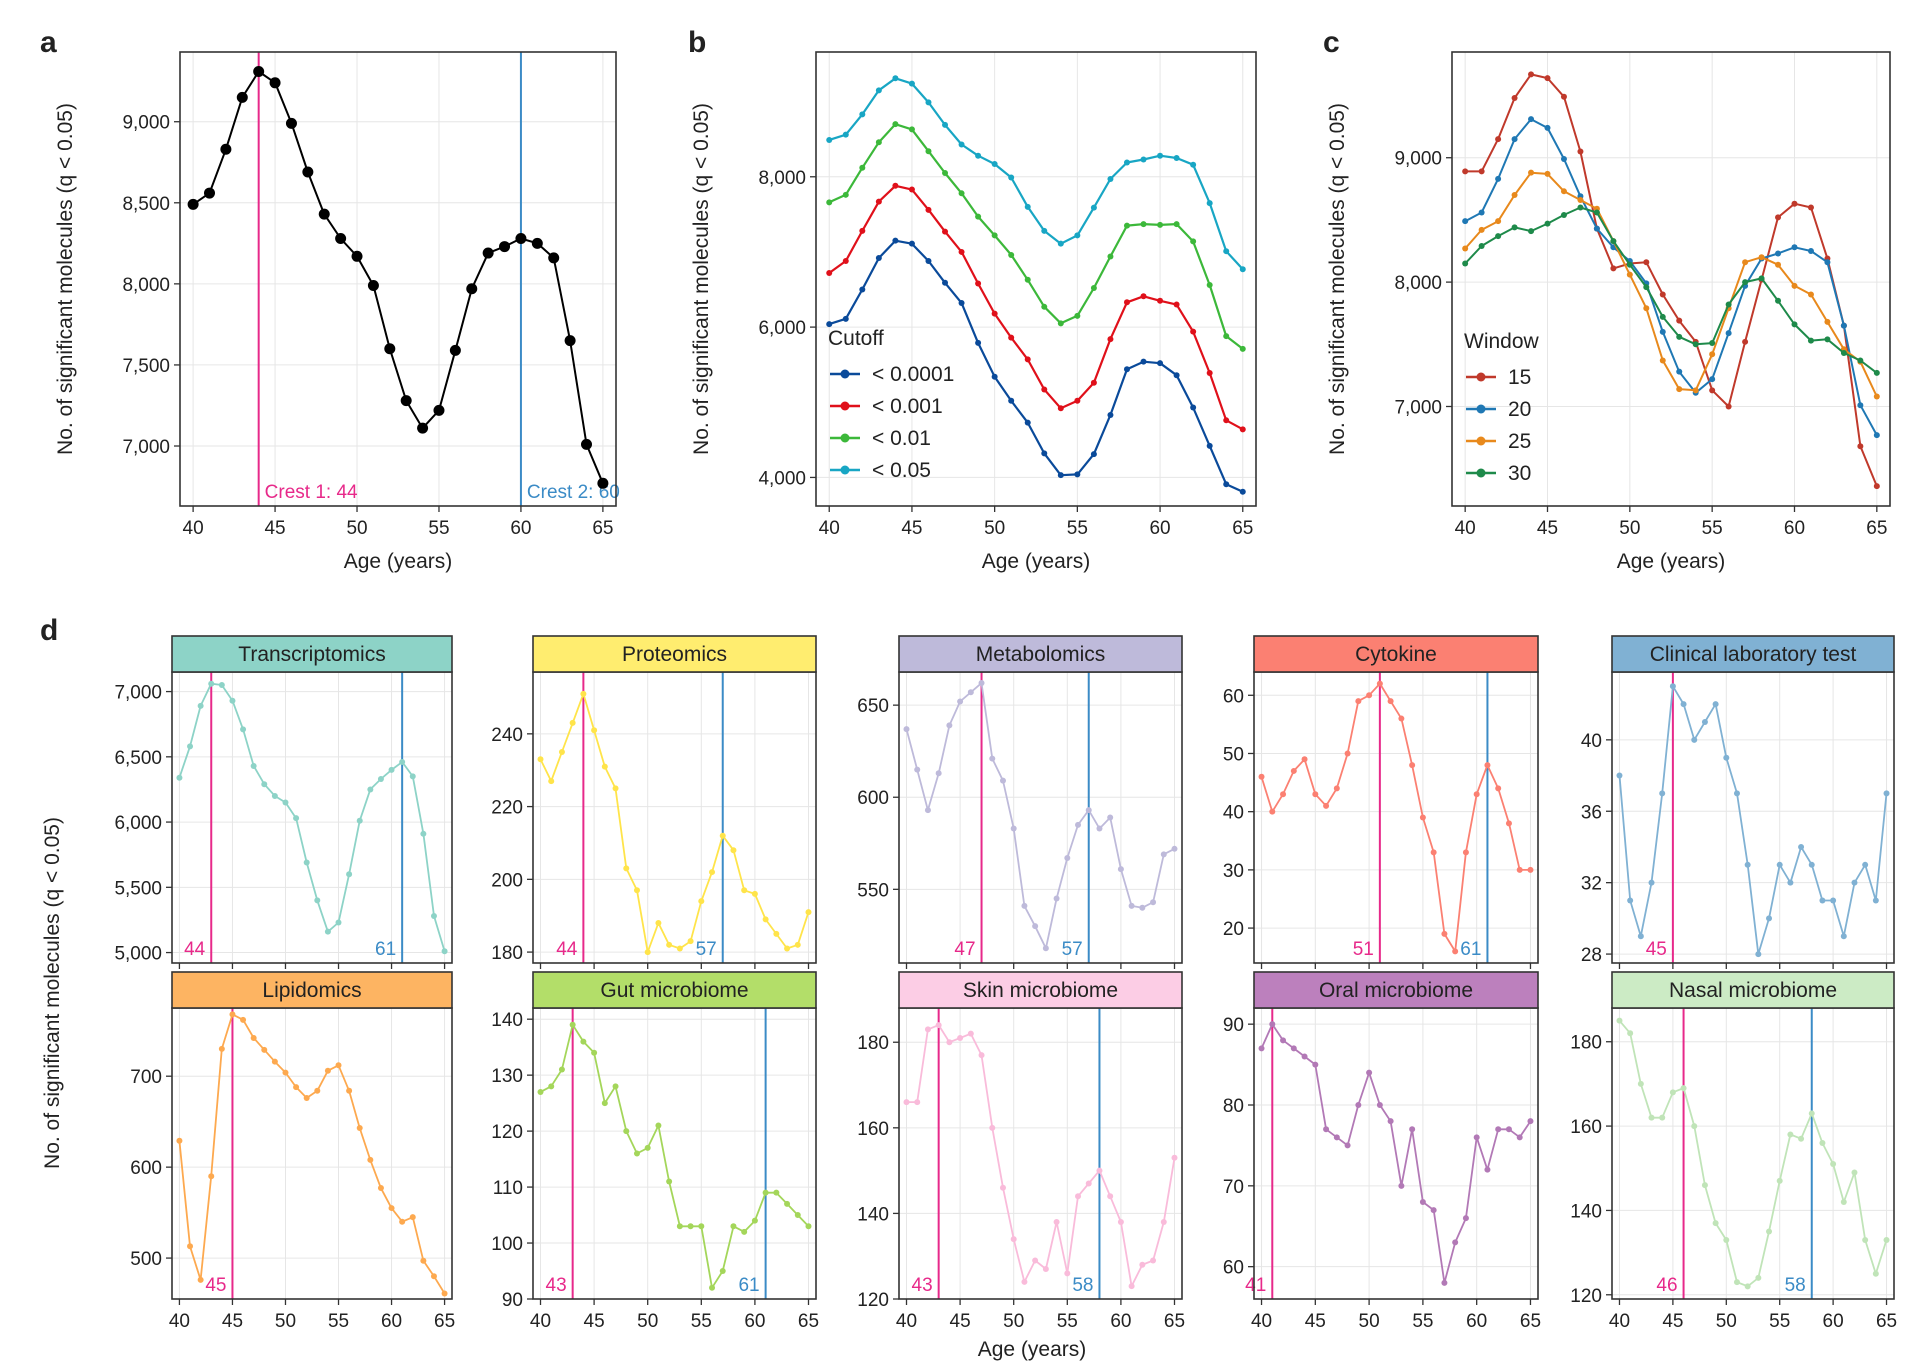 This screenshot has width=1926, height=1368. What do you see at coordinates (48, 42) in the screenshot?
I see `panel-letter: a` at bounding box center [48, 42].